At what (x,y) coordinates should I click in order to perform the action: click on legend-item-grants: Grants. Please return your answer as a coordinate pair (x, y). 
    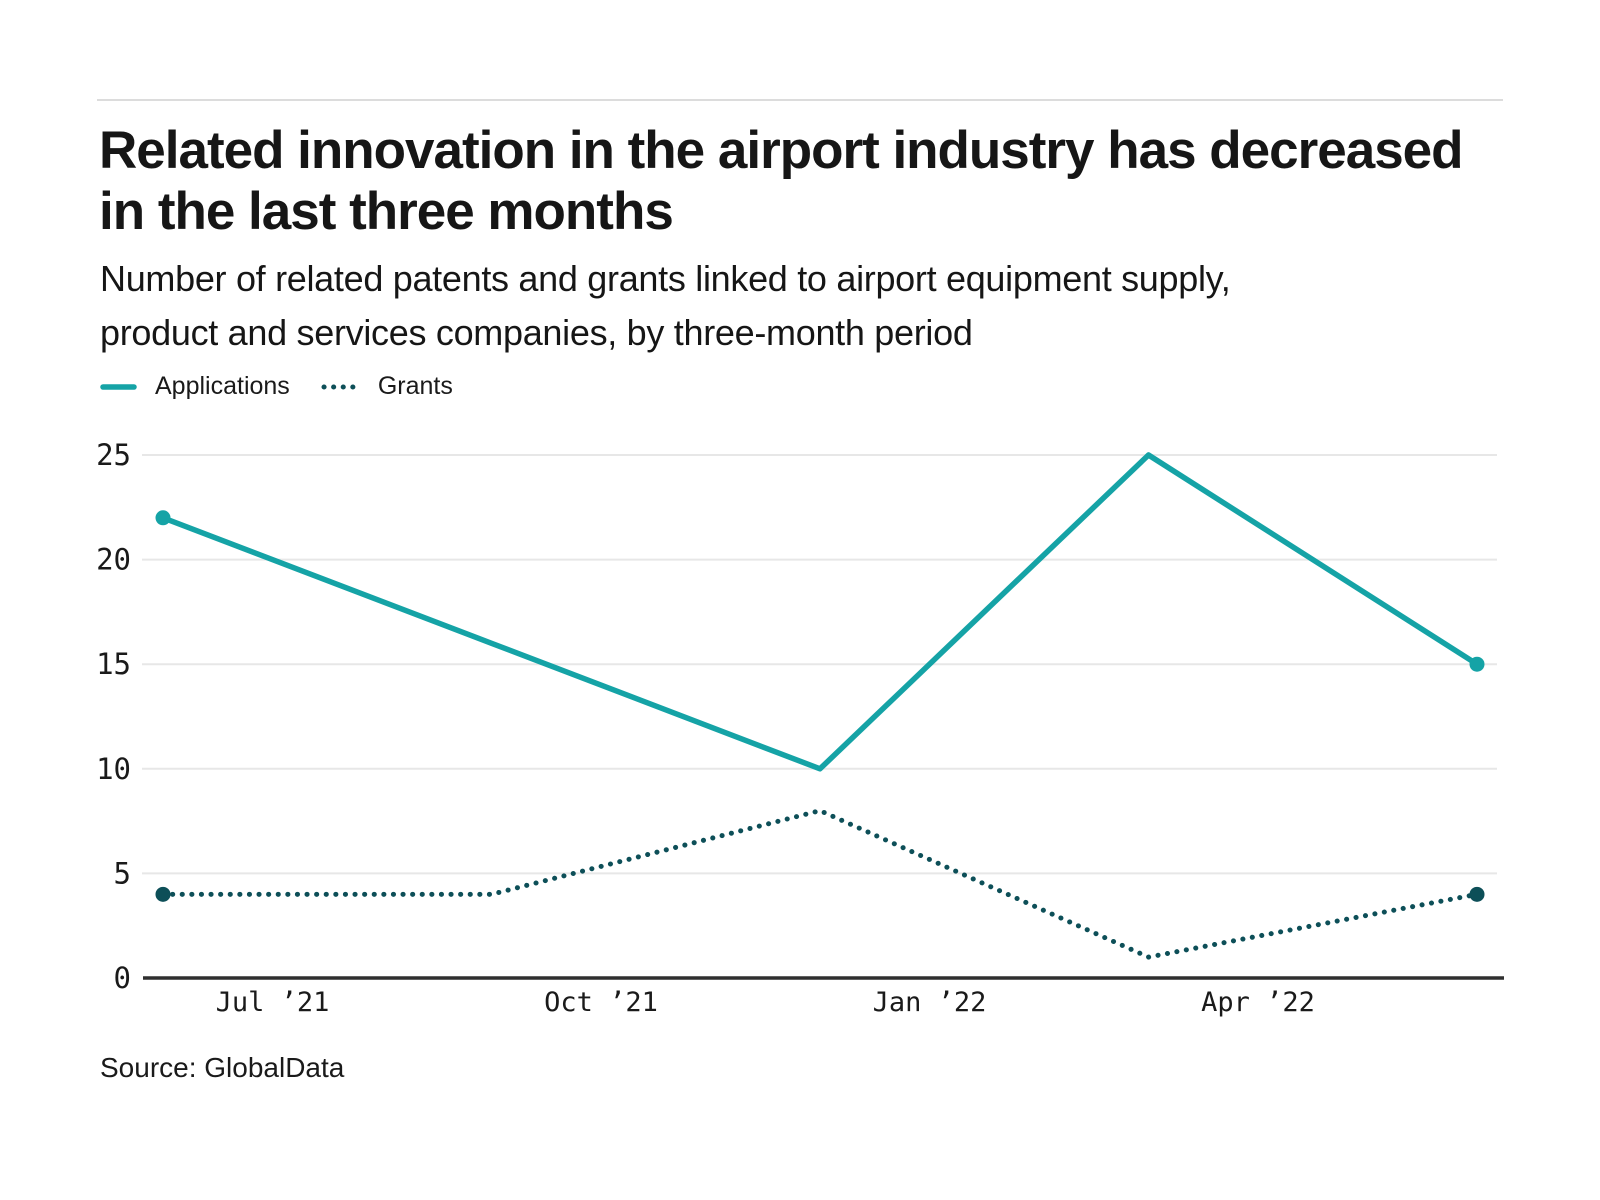
    Looking at the image, I should click on (387, 386).